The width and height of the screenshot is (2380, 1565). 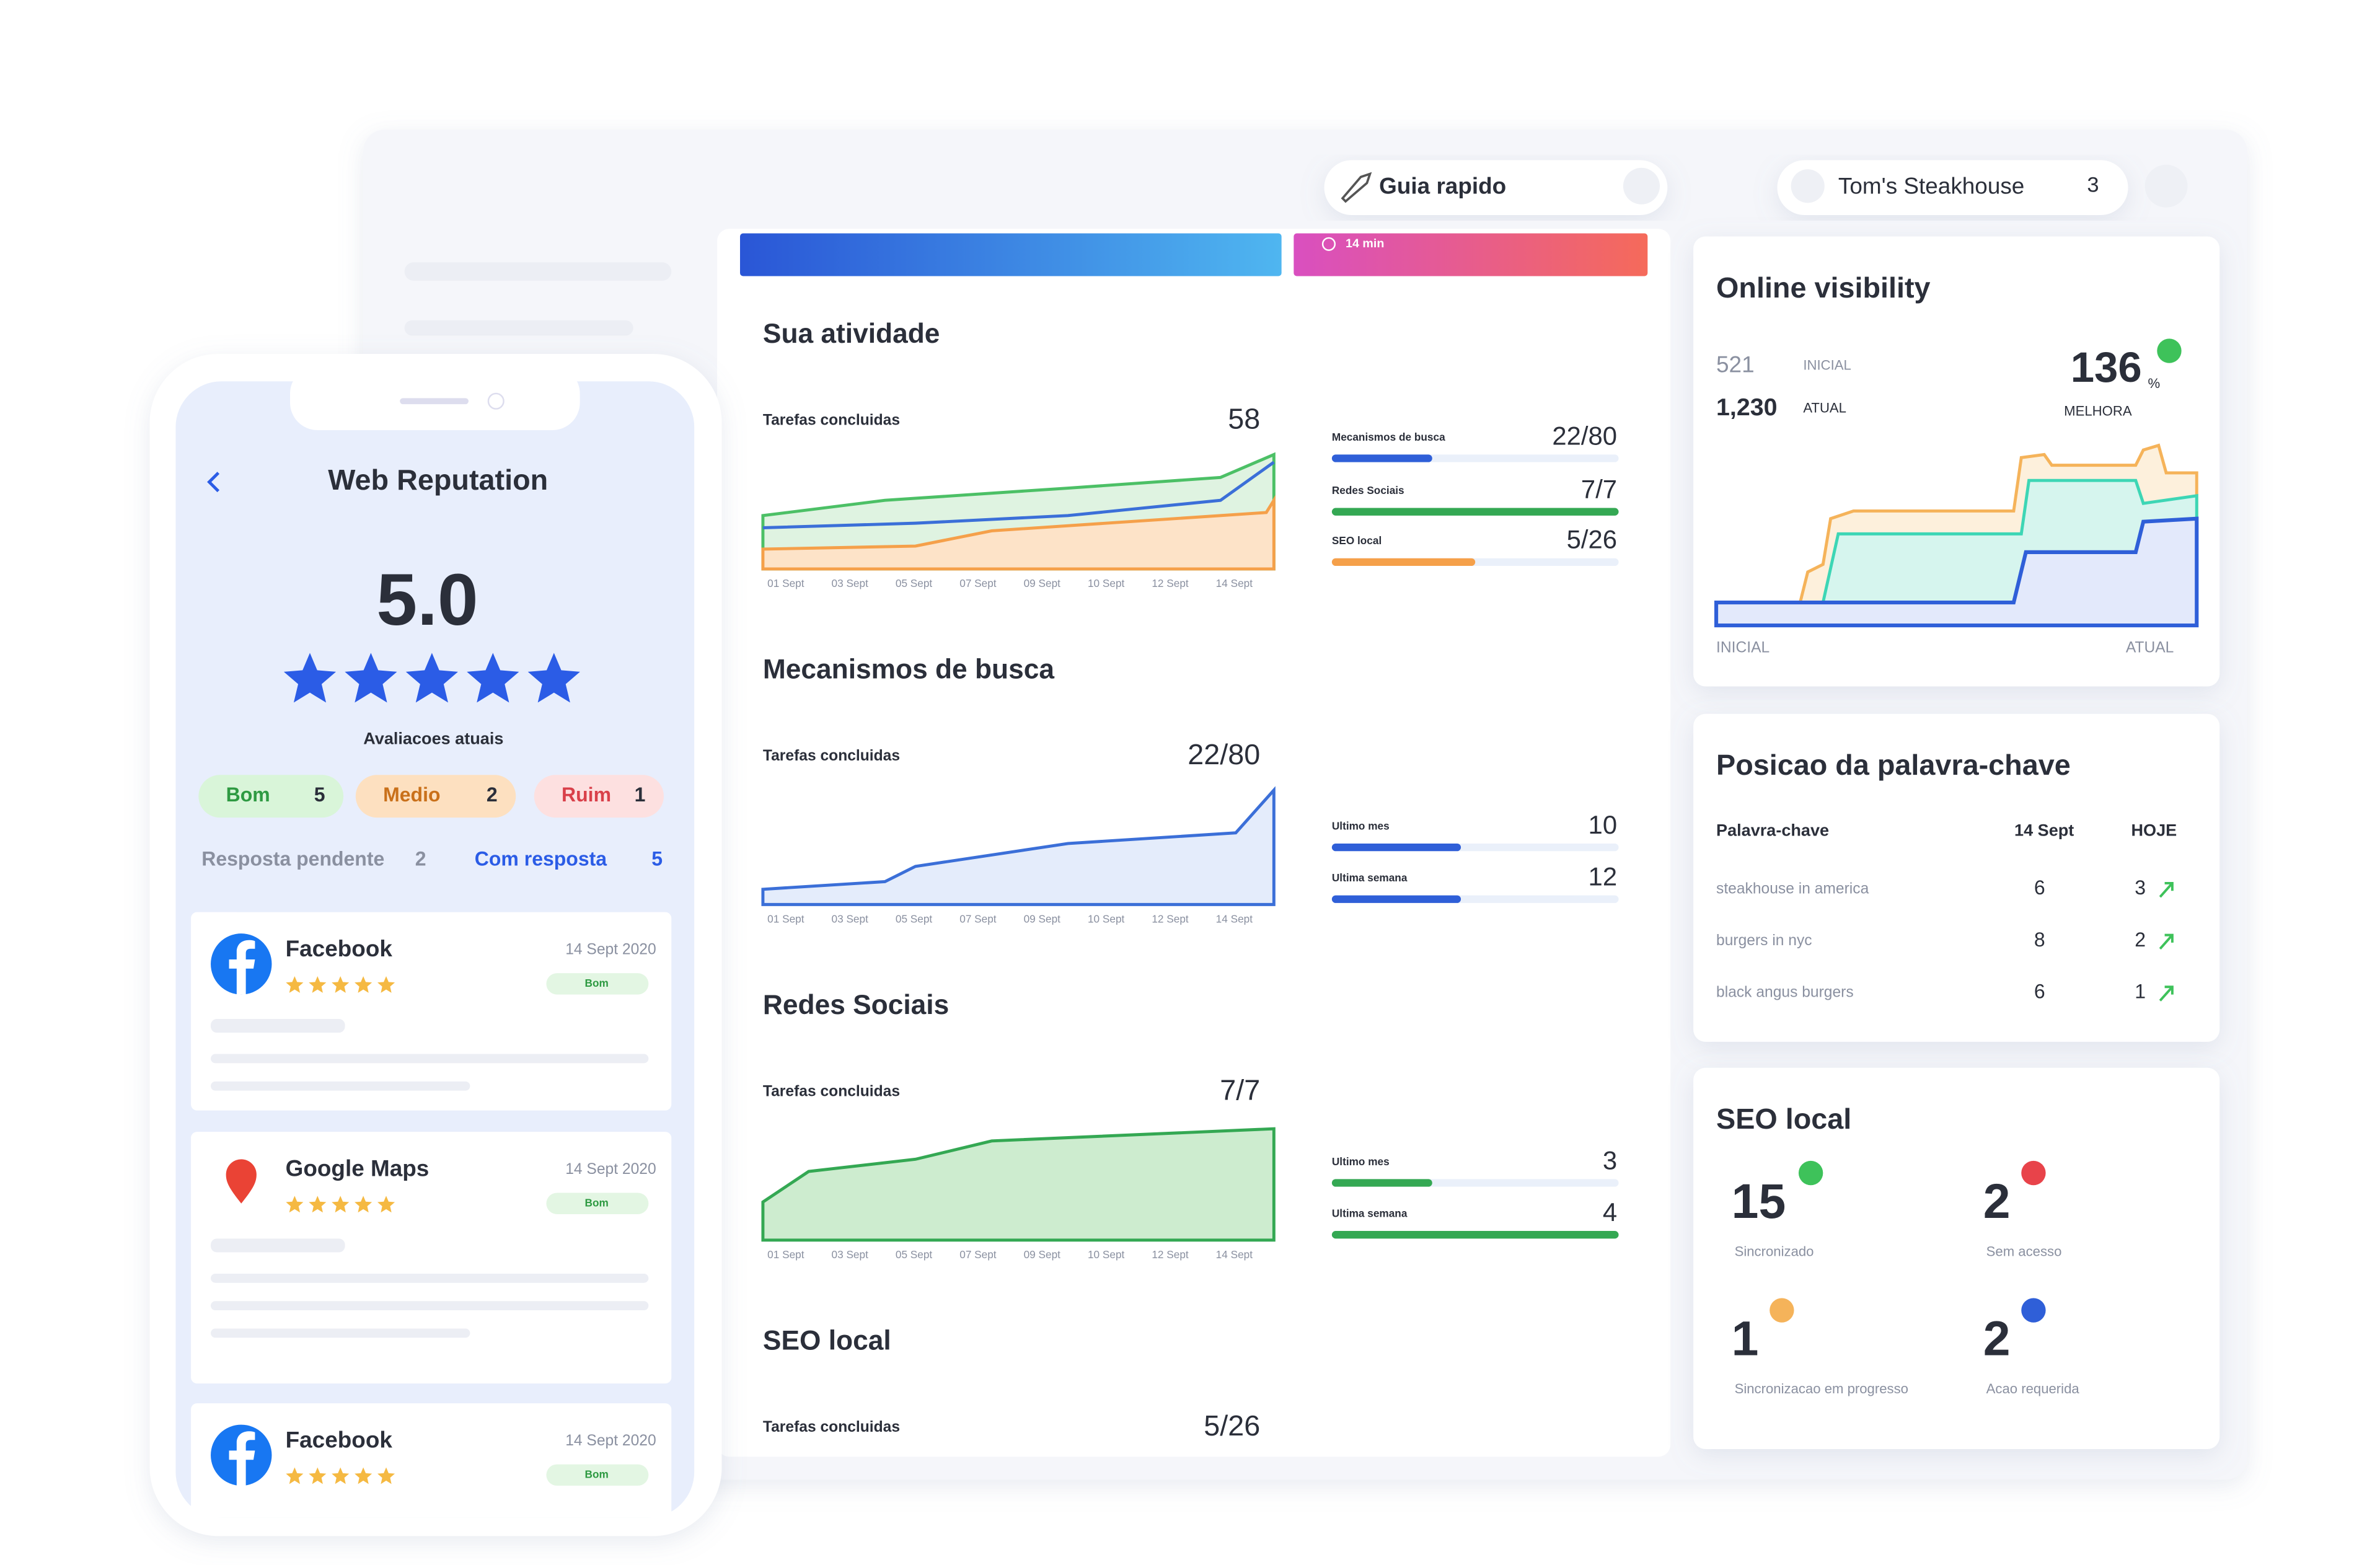 What do you see at coordinates (319, 794) in the screenshot?
I see `tag-count: 5` at bounding box center [319, 794].